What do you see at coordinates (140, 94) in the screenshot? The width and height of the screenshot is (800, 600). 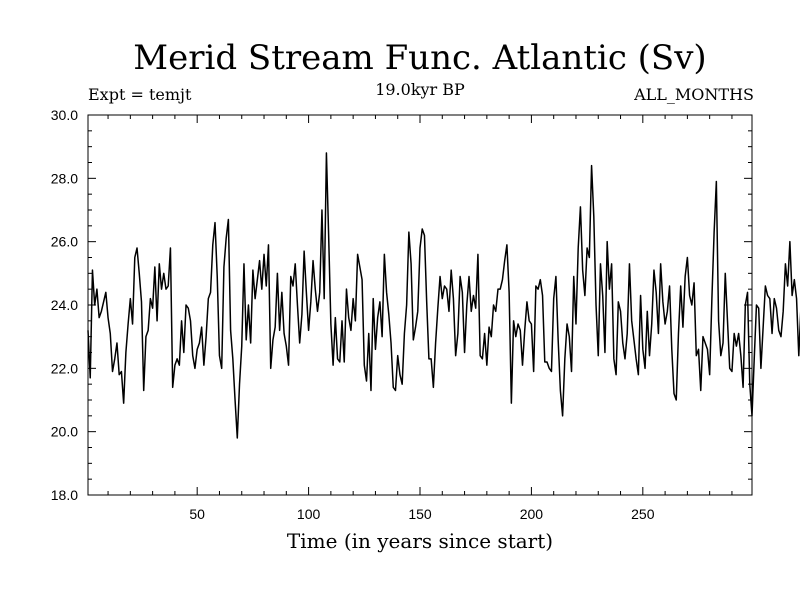 I see `experiment-label: Expt = temjt` at bounding box center [140, 94].